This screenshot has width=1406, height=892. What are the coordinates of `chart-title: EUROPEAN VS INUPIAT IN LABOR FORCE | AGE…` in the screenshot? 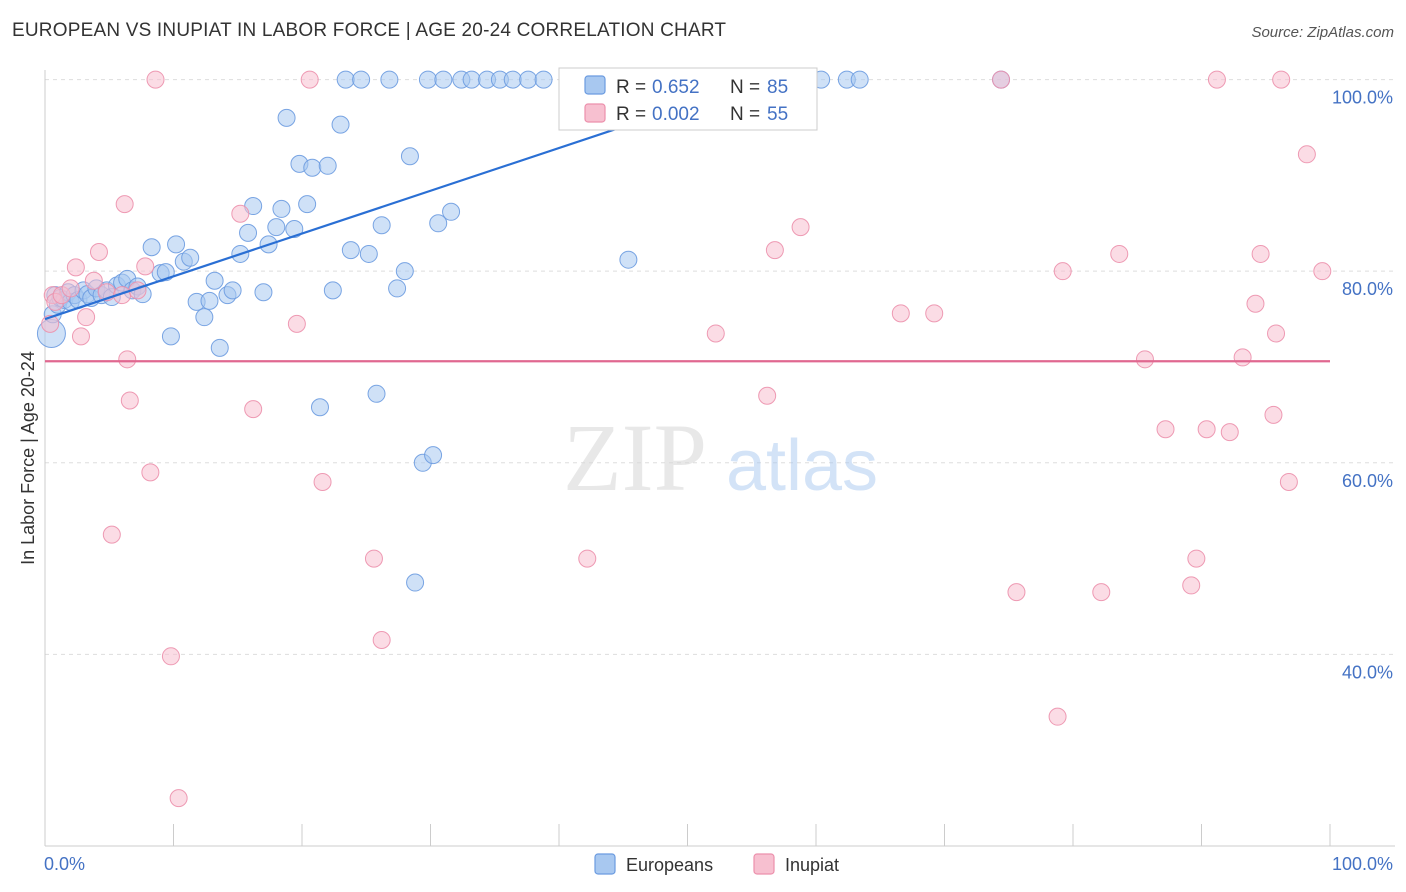 It's located at (369, 30).